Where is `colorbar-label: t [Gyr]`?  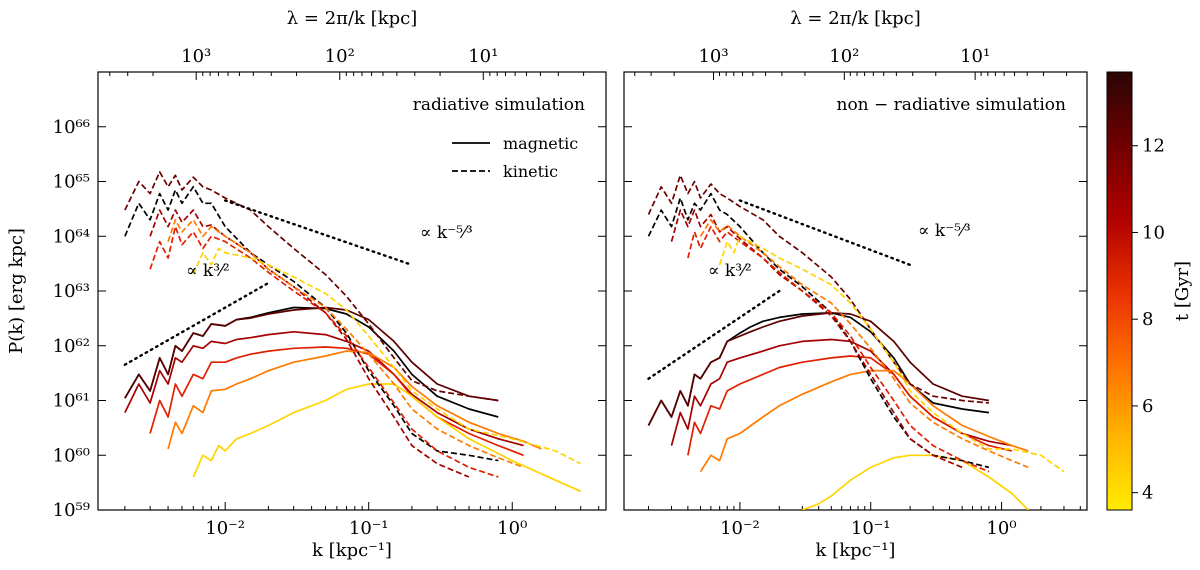
colorbar-label: t [Gyr] is located at coordinates (1182, 291).